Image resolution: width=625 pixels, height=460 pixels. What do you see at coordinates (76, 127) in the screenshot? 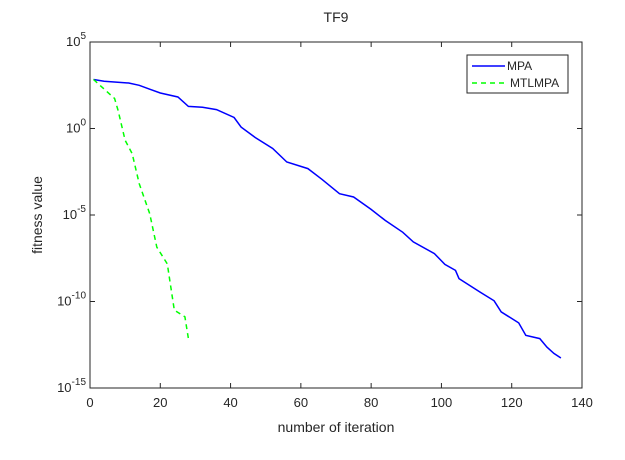
I see `y-tick-label: 10⁰` at bounding box center [76, 127].